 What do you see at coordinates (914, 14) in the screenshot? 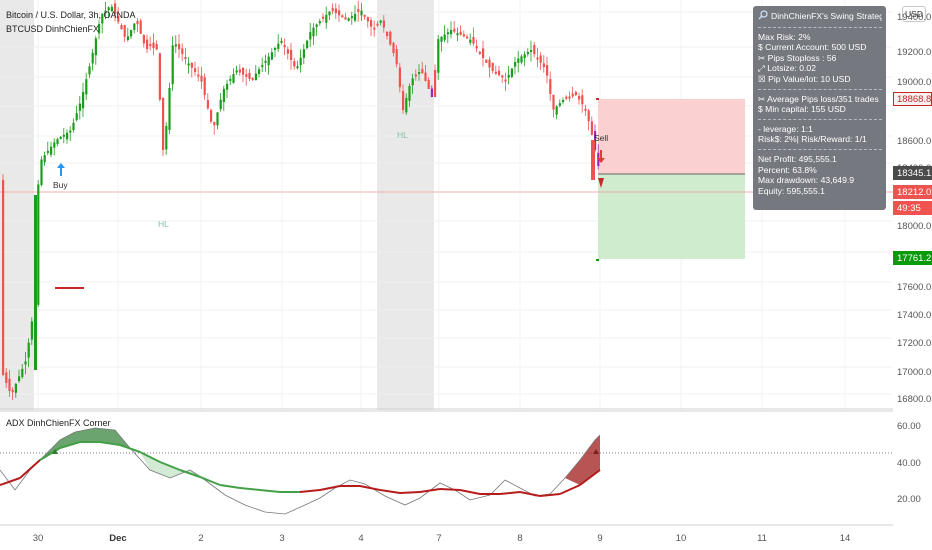
I see `currency-button: USD` at bounding box center [914, 14].